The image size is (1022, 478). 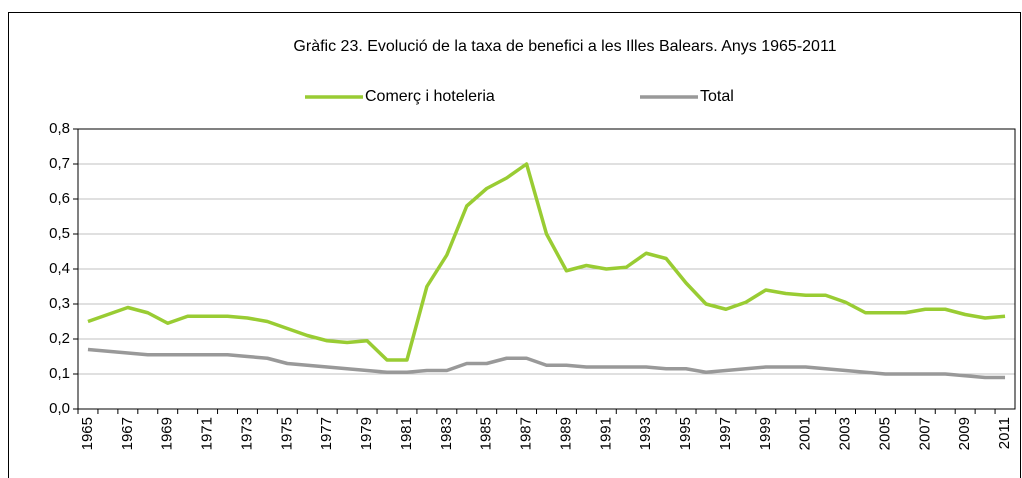 I want to click on y-tick-label: 0,2, so click(x=59, y=338).